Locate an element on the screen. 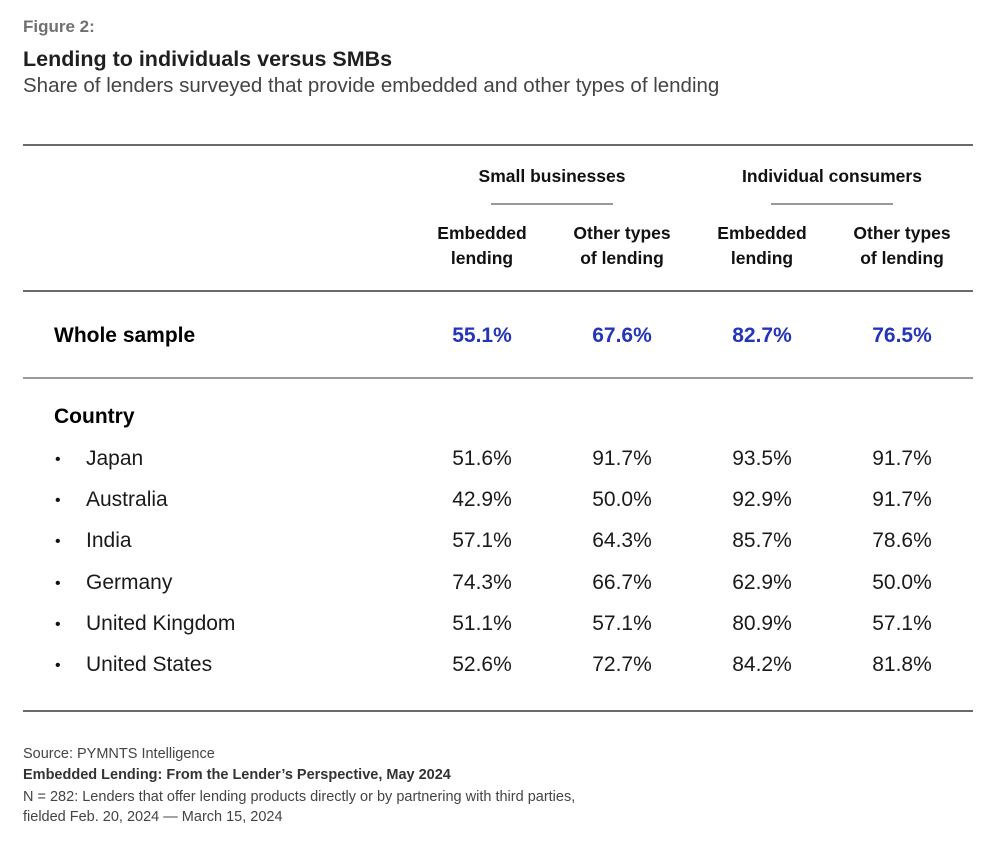 The width and height of the screenshot is (1000, 844). table-cell: 93.5% is located at coordinates (762, 458).